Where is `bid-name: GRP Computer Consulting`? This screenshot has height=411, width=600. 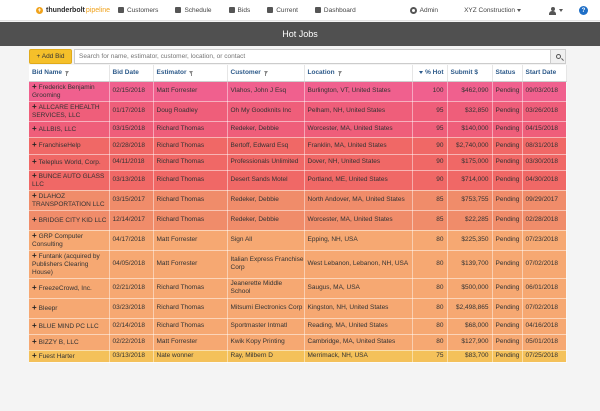
bid-name: GRP Computer Consulting is located at coordinates (57, 240).